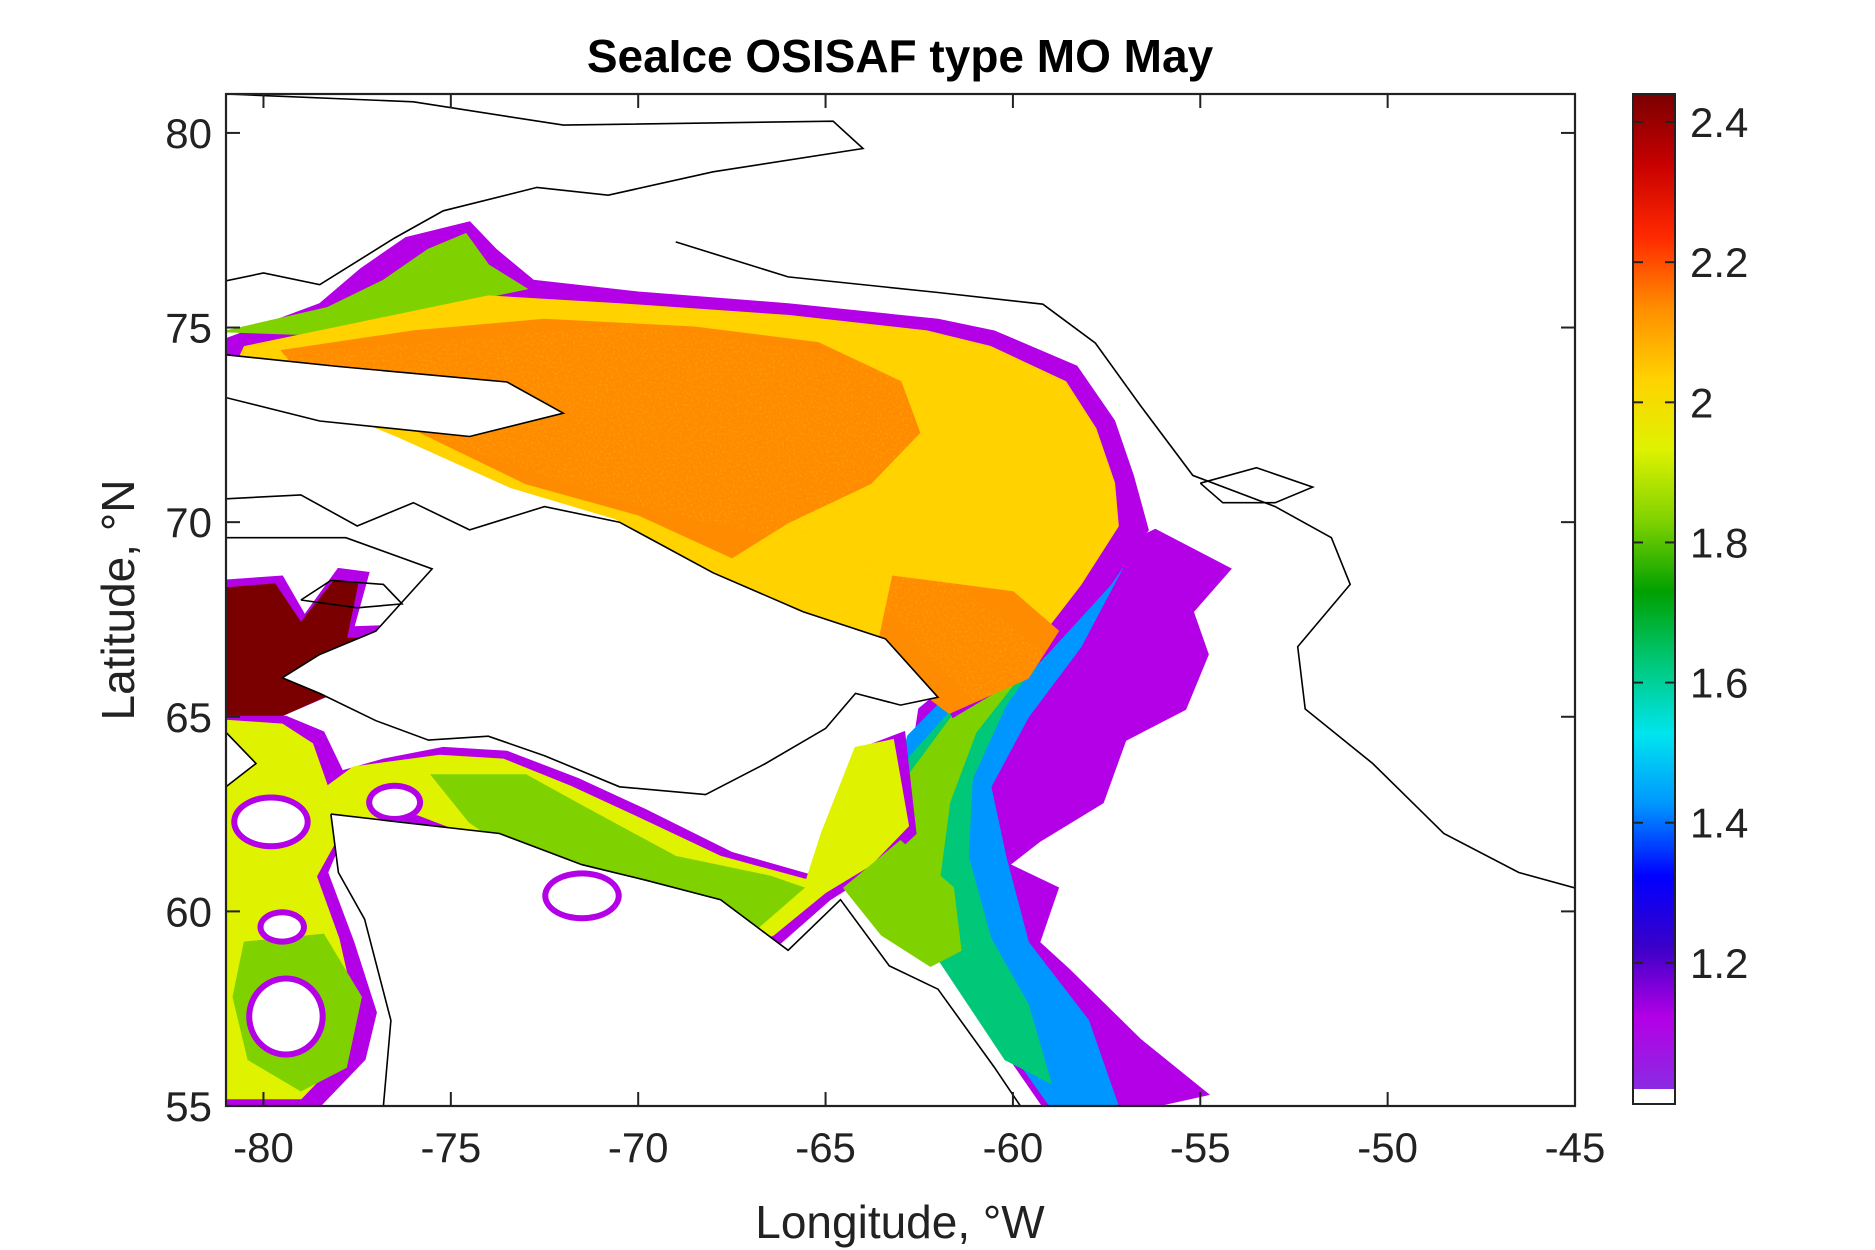  I want to click on colorbar: 1.2 1.4 1.6 1.8 2 2.2 2.4, so click(1690, 599).